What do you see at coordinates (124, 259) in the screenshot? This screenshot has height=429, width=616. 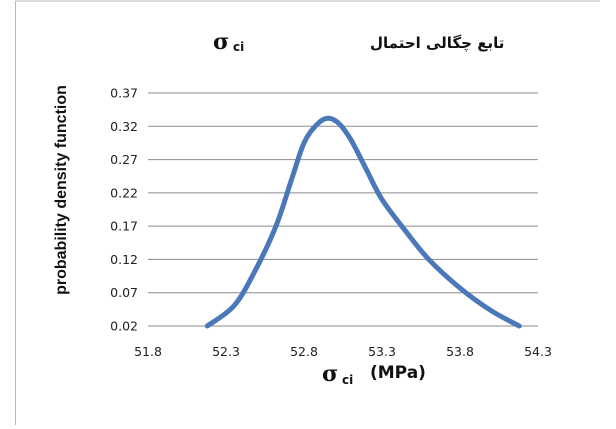 I see `y-tick-label: 0.12` at bounding box center [124, 259].